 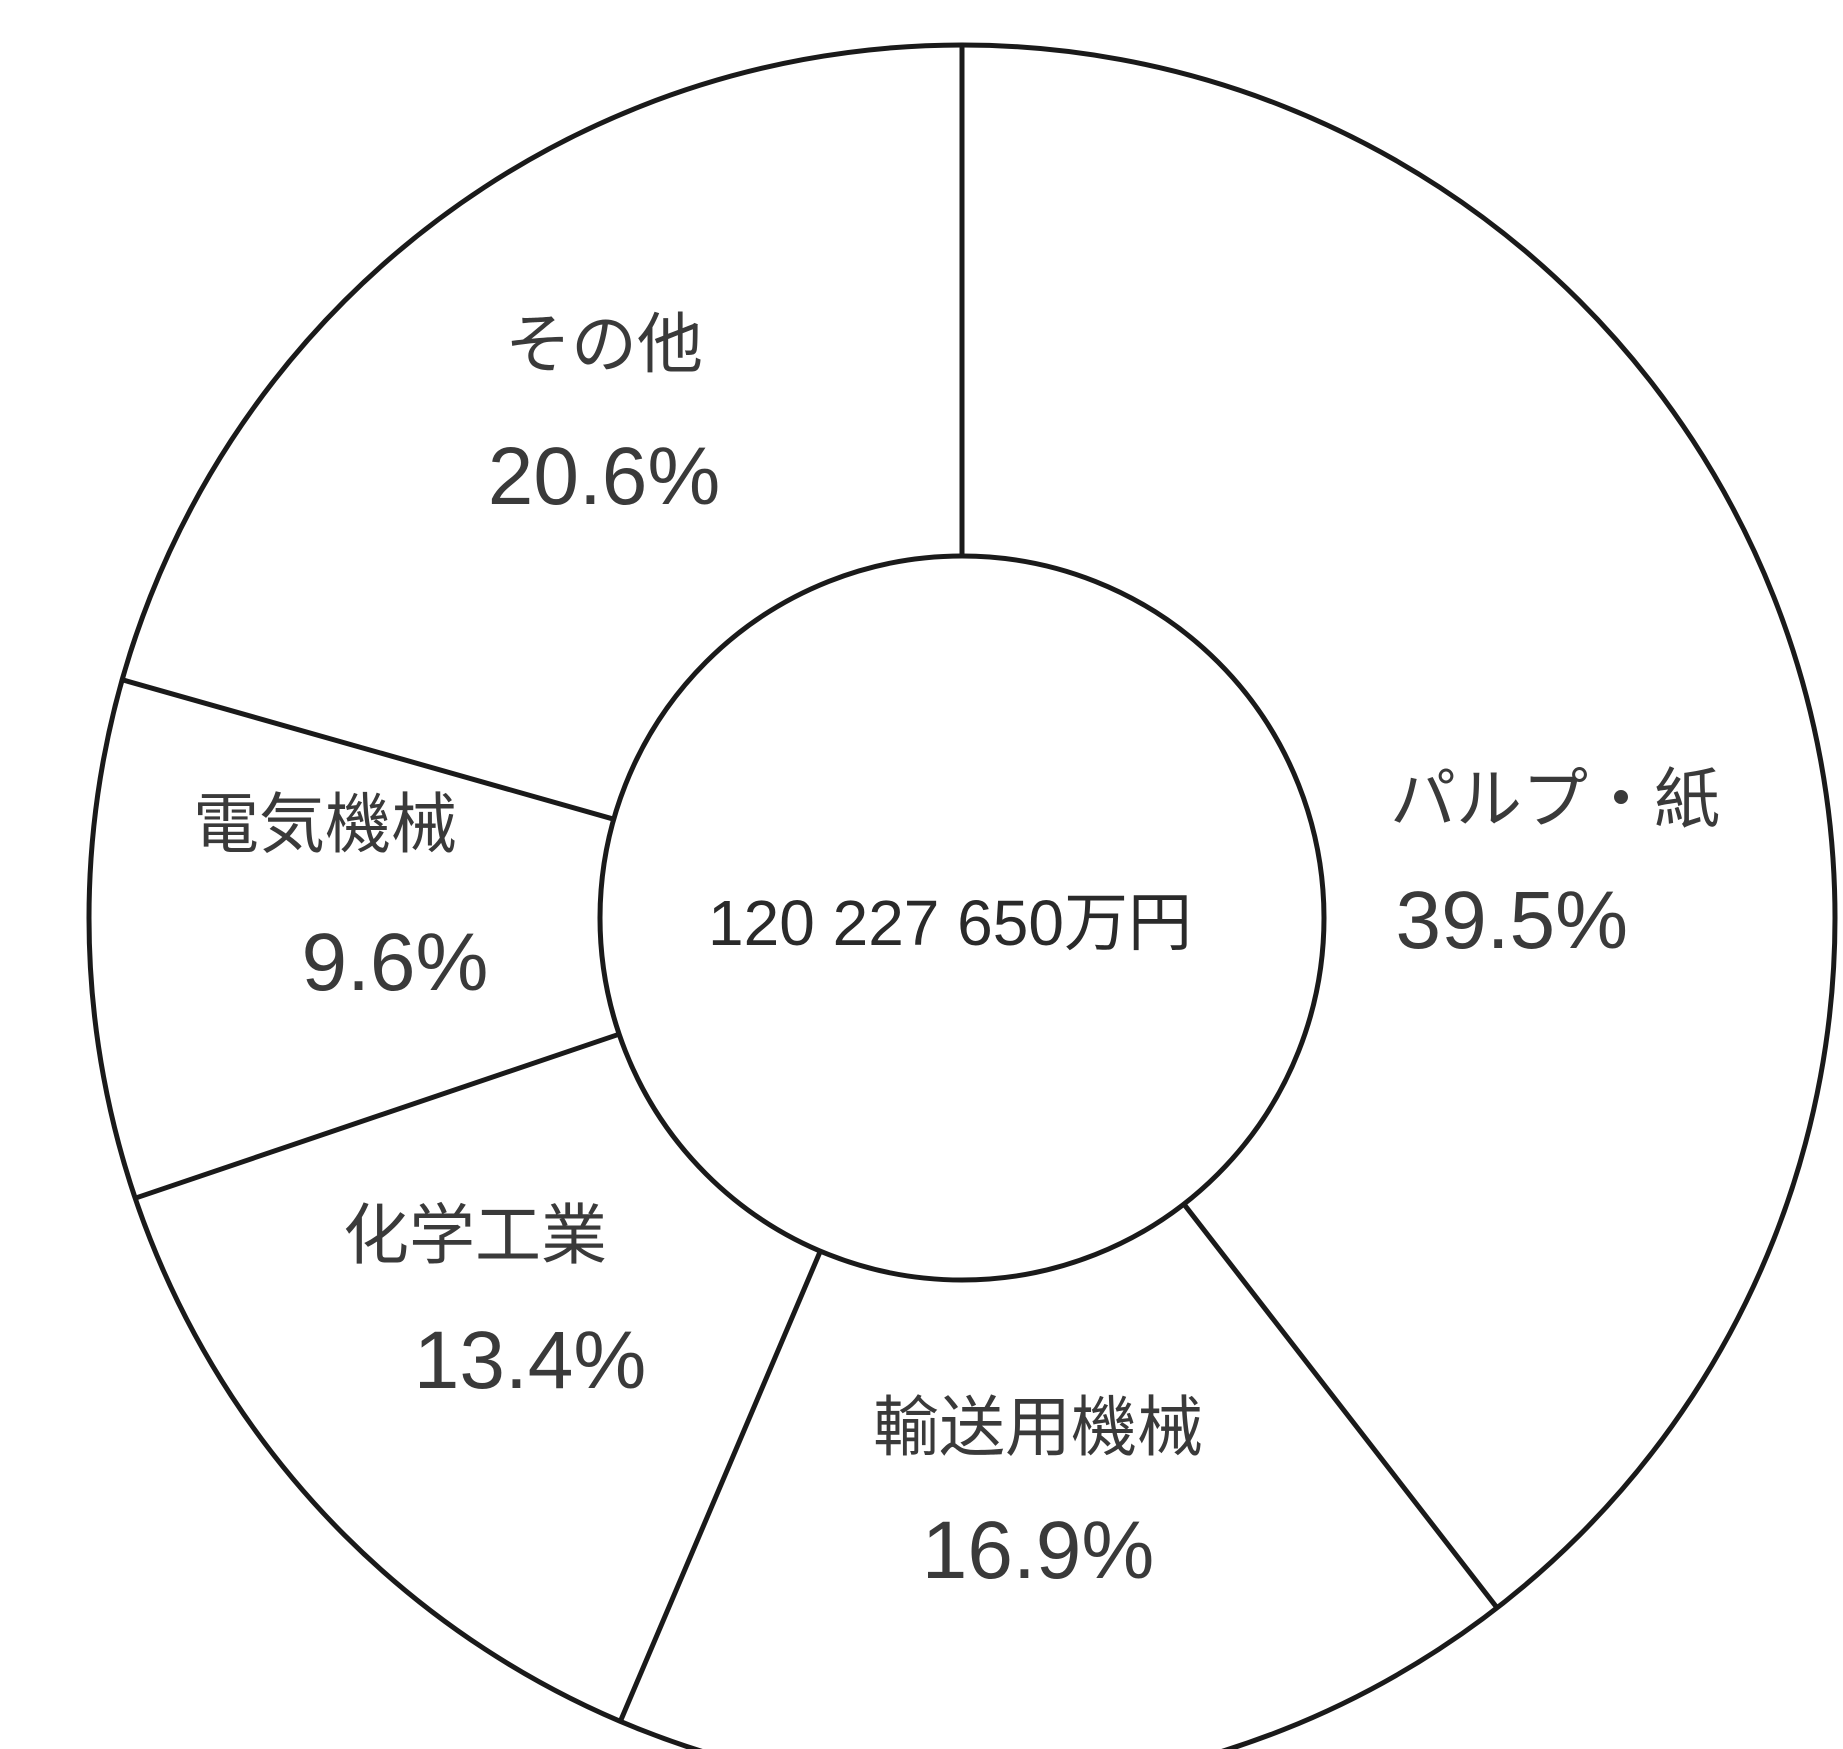 What do you see at coordinates (1555, 863) in the screenshot?
I see `slice-label-pulp-paper: パルプ・紙 39.5%` at bounding box center [1555, 863].